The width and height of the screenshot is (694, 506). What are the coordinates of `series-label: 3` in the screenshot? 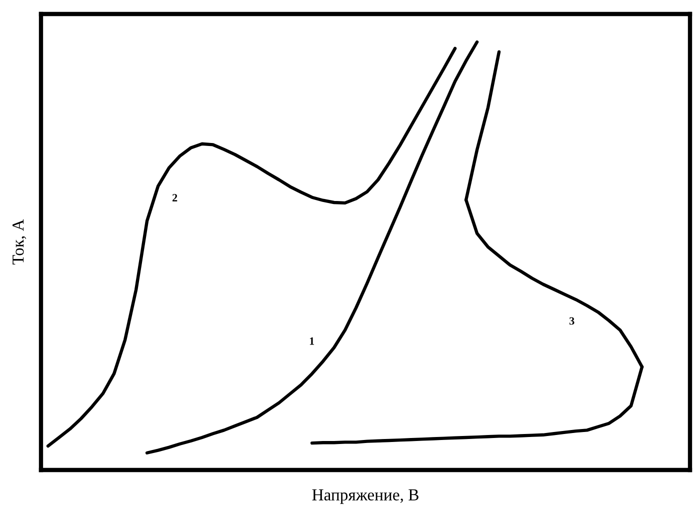 It's located at (572, 321).